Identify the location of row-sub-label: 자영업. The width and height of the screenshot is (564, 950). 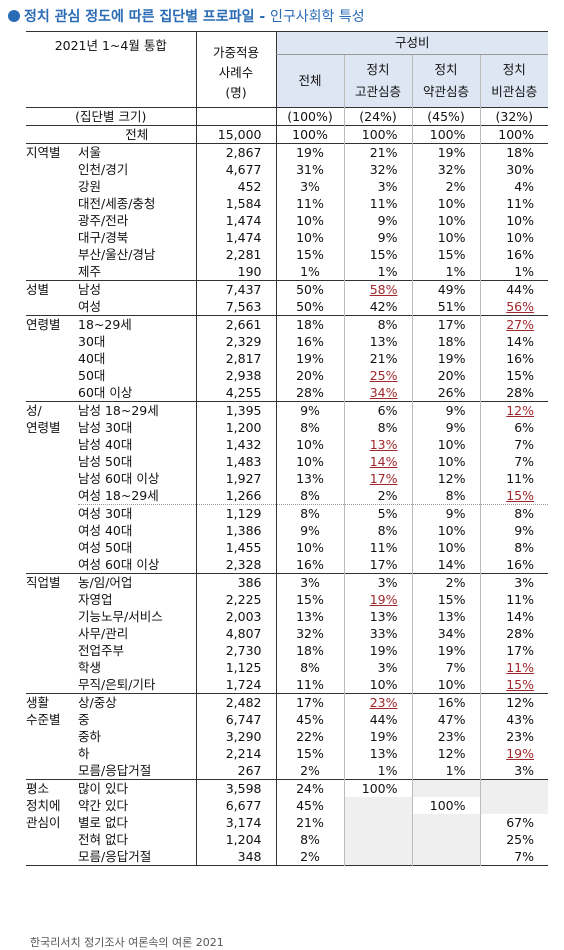
(95, 599).